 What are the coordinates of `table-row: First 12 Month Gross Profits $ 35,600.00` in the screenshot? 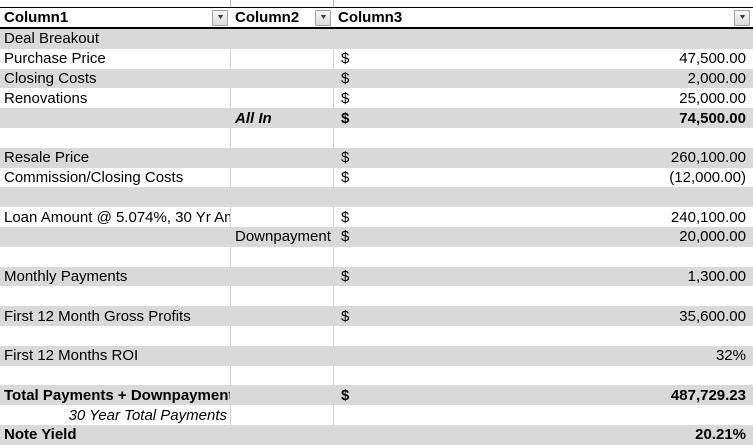 It's located at (376, 316).